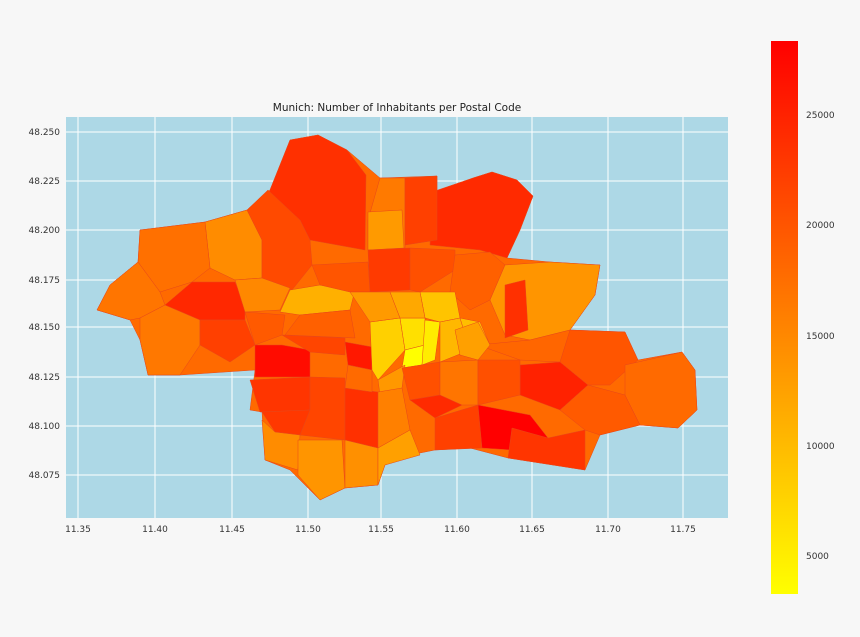 Image resolution: width=860 pixels, height=637 pixels. I want to click on colorbar-tick-label: 20000, so click(820, 226).